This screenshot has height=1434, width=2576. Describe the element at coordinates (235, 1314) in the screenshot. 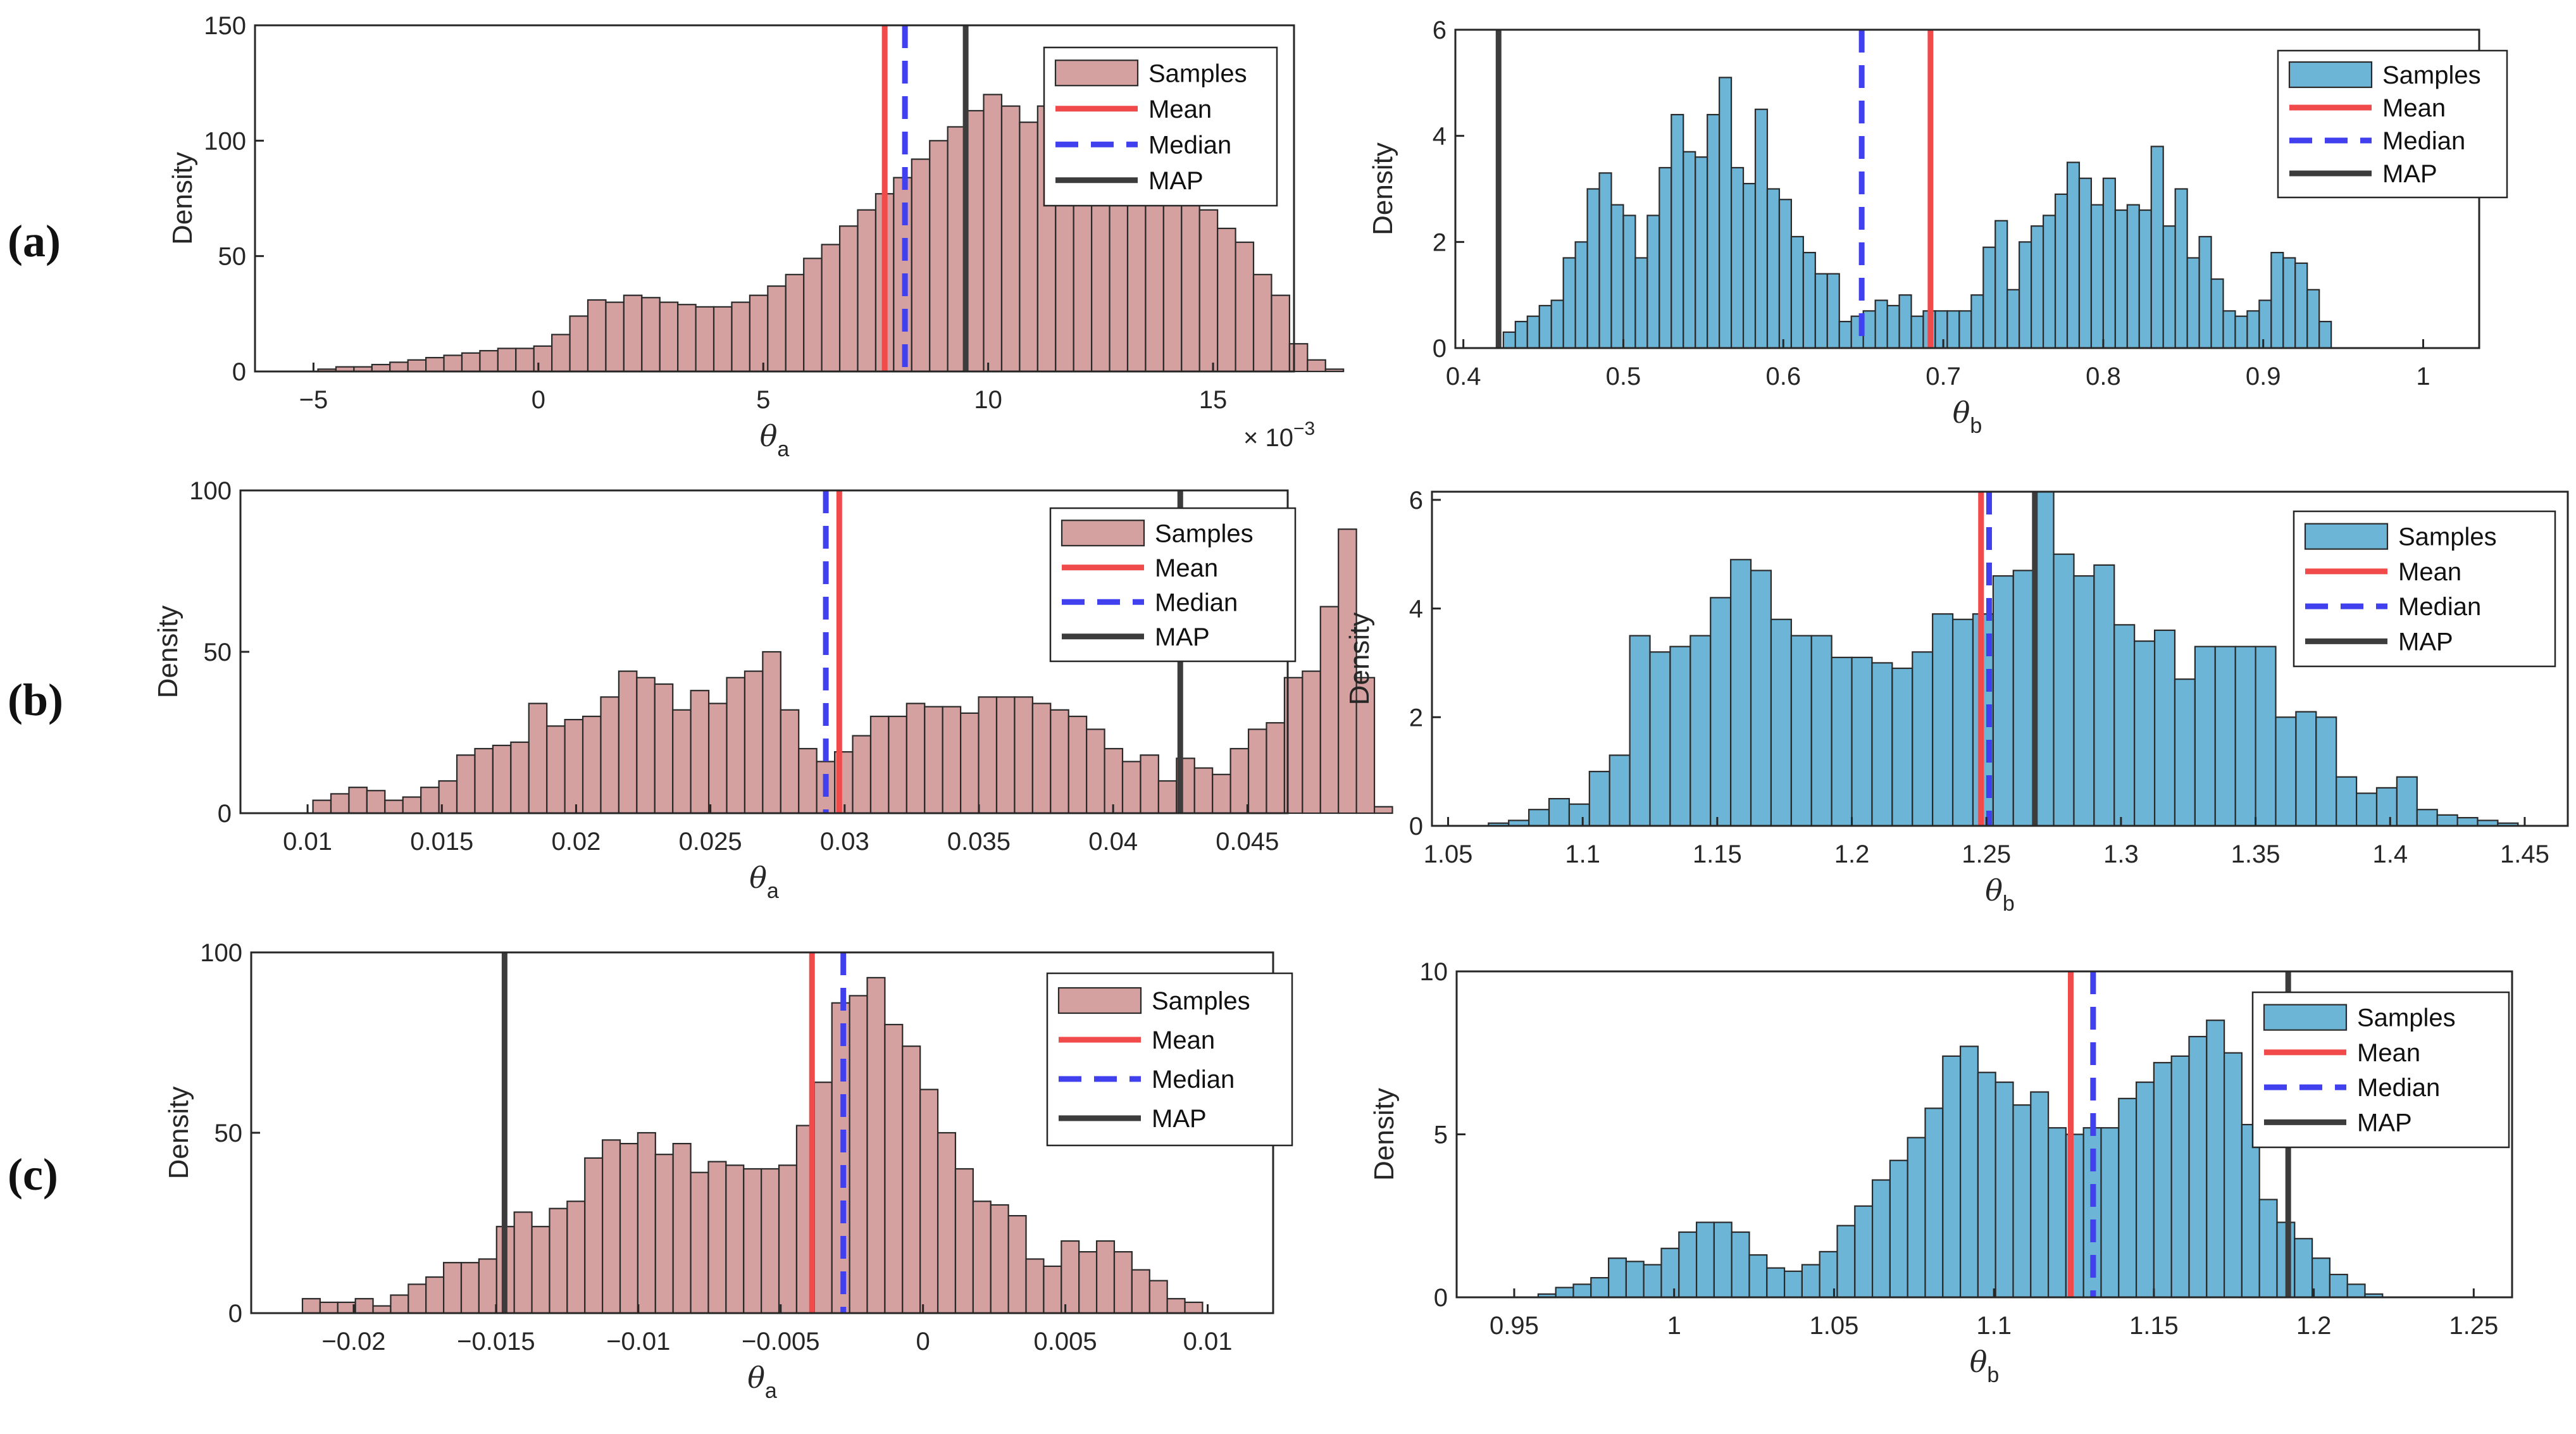

I see `y-tick-label: 0` at that location.